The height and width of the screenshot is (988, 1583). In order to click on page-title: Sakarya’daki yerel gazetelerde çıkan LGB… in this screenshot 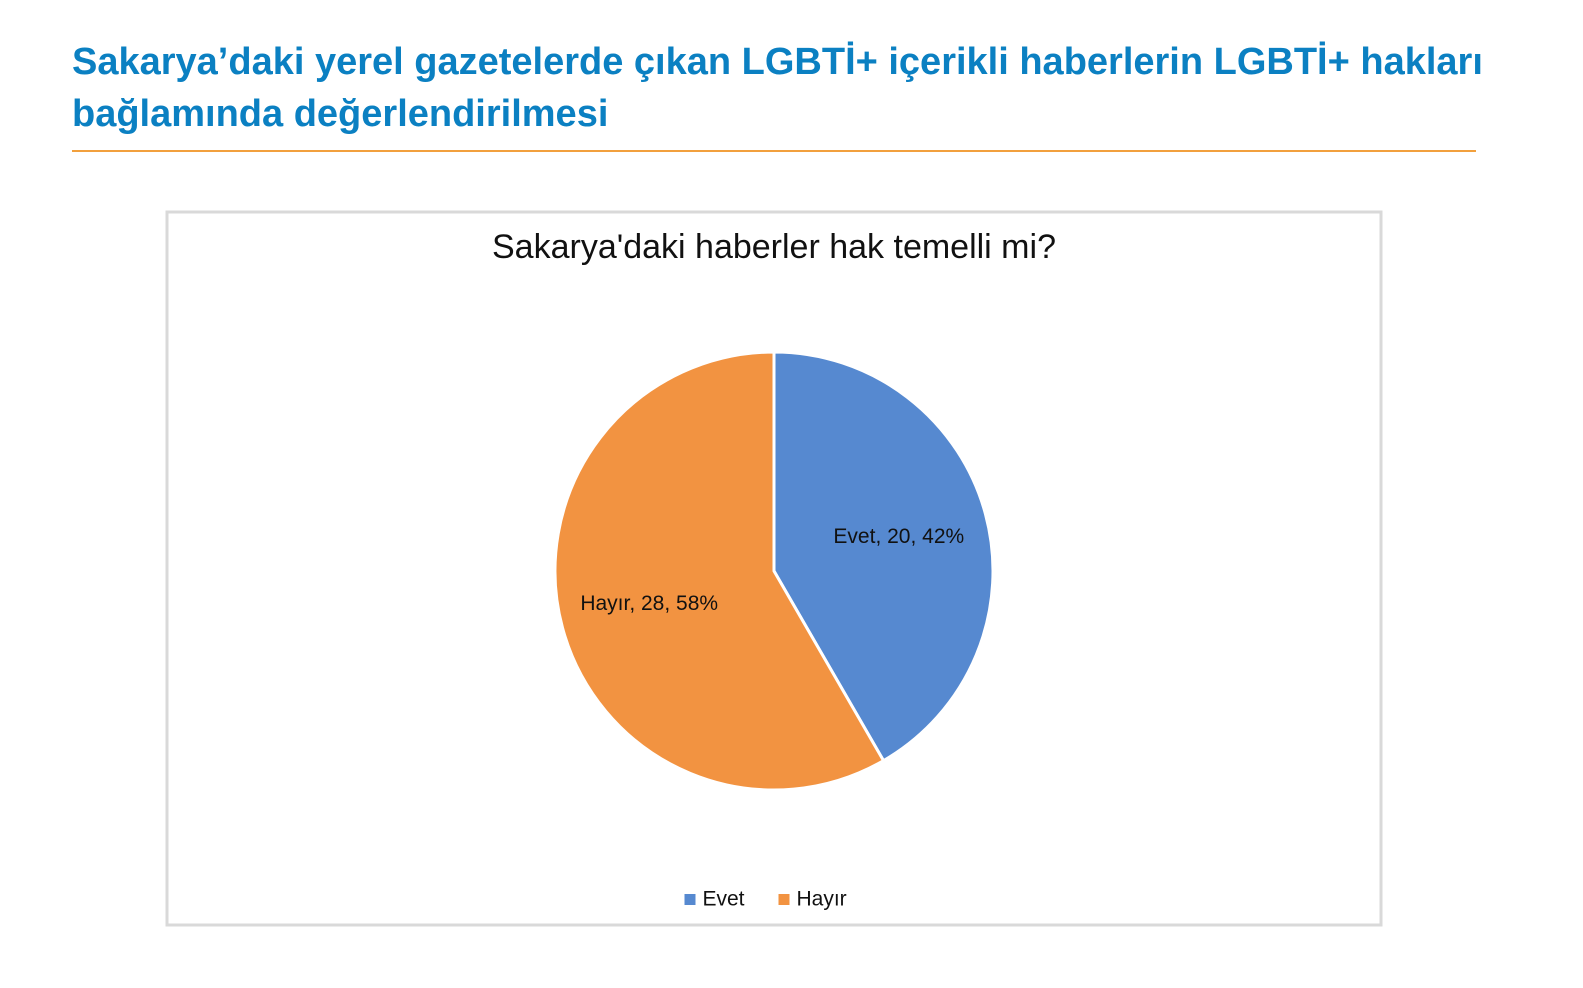, I will do `click(777, 88)`.